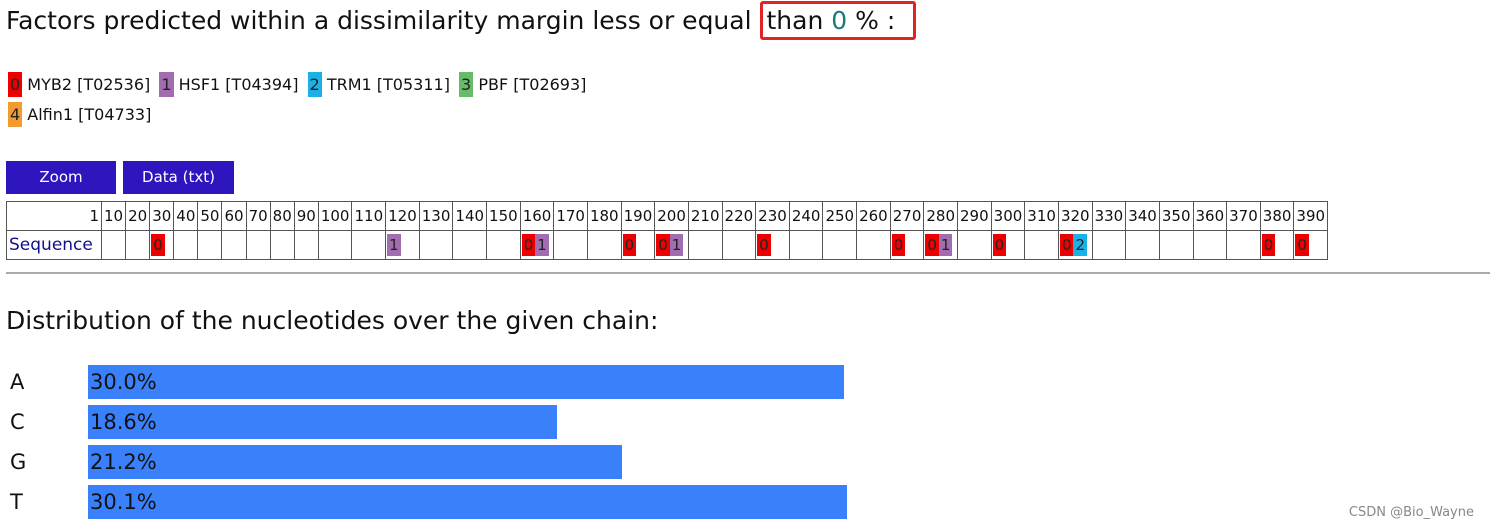 The image size is (1490, 531). What do you see at coordinates (466, 84) in the screenshot?
I see `legend-chip: 3` at bounding box center [466, 84].